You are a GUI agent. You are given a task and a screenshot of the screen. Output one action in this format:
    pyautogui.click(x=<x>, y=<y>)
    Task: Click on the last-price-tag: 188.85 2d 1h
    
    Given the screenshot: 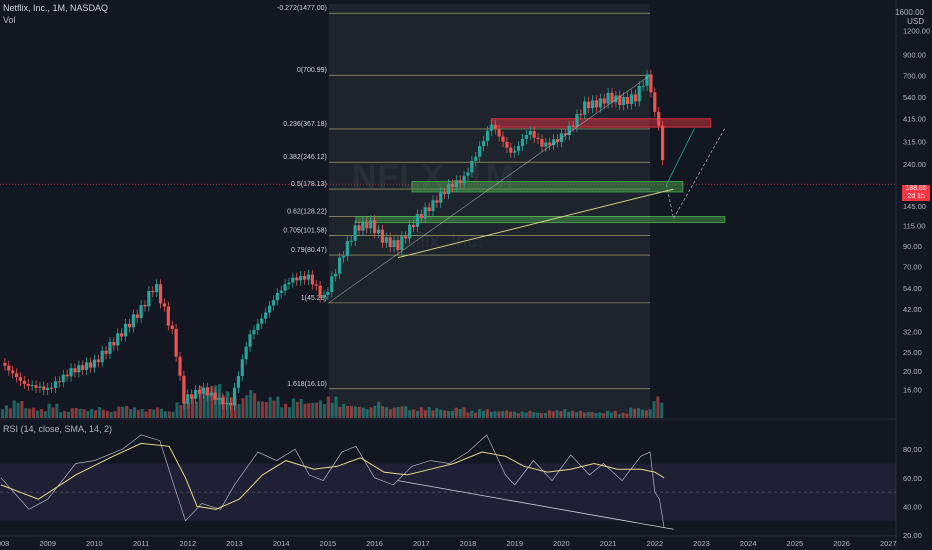 What is the action you would take?
    pyautogui.click(x=916, y=193)
    